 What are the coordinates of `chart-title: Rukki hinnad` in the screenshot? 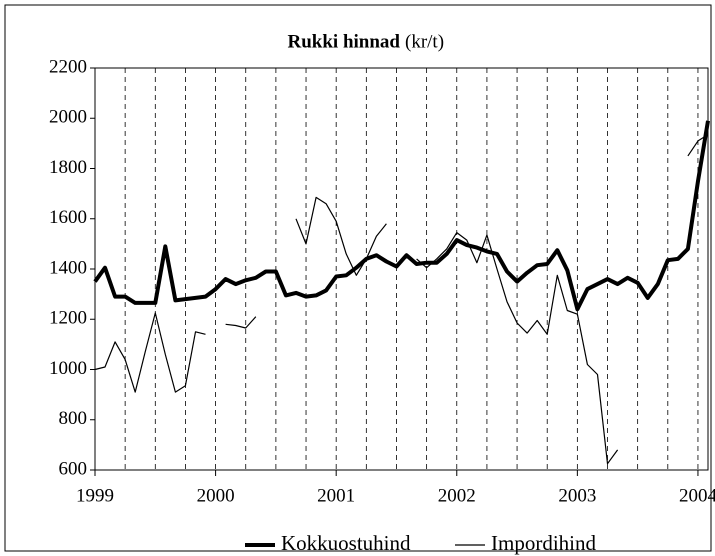 It's located at (344, 41).